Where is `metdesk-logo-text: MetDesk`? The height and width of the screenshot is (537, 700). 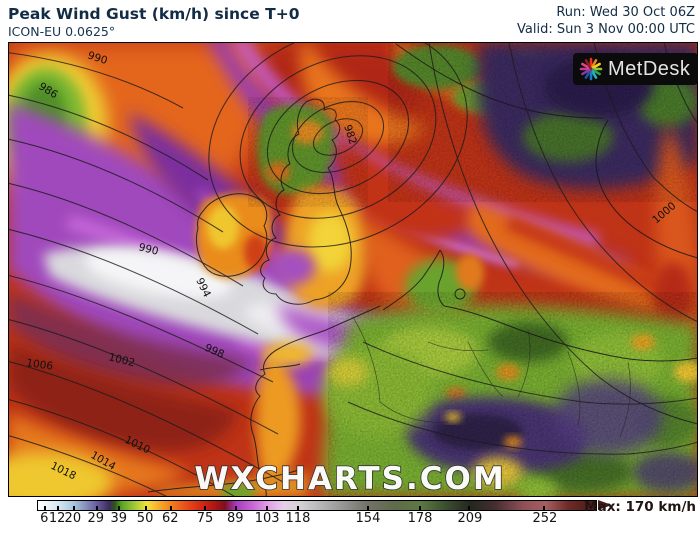 metdesk-logo-text: MetDesk is located at coordinates (649, 68).